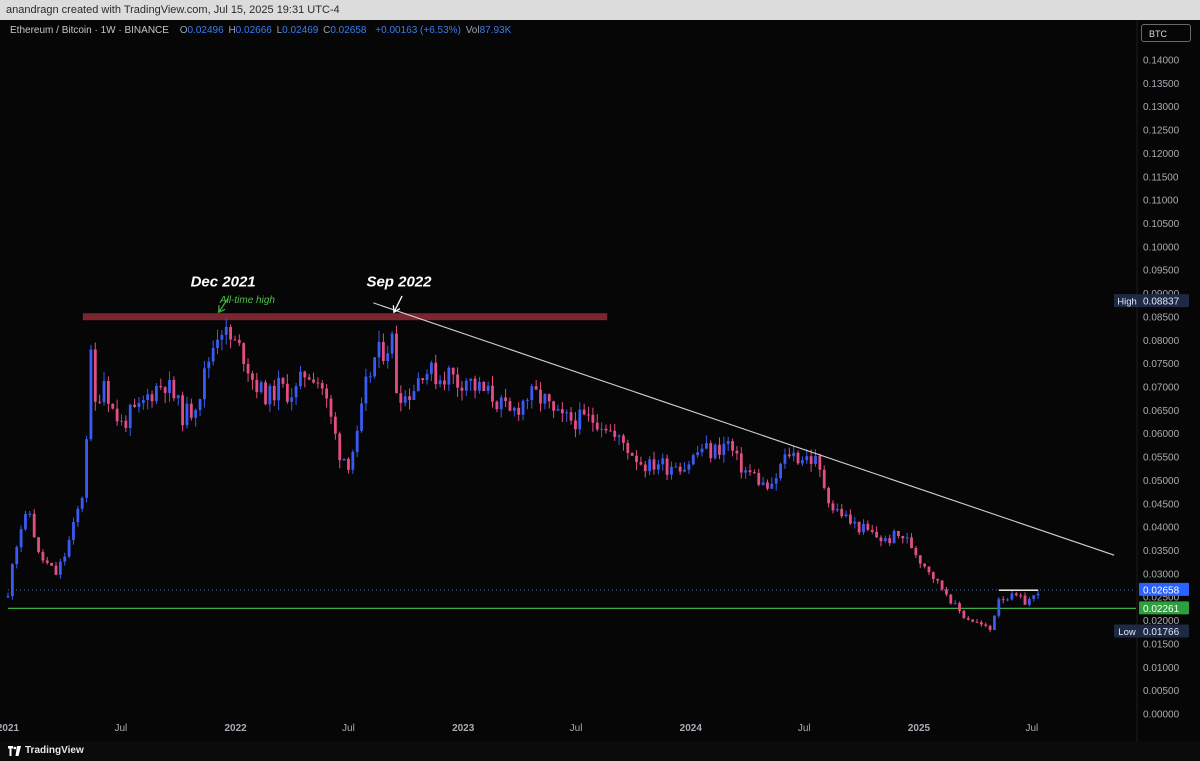 Image resolution: width=1200 pixels, height=761 pixels. I want to click on low-value: 0.02469, so click(300, 30).